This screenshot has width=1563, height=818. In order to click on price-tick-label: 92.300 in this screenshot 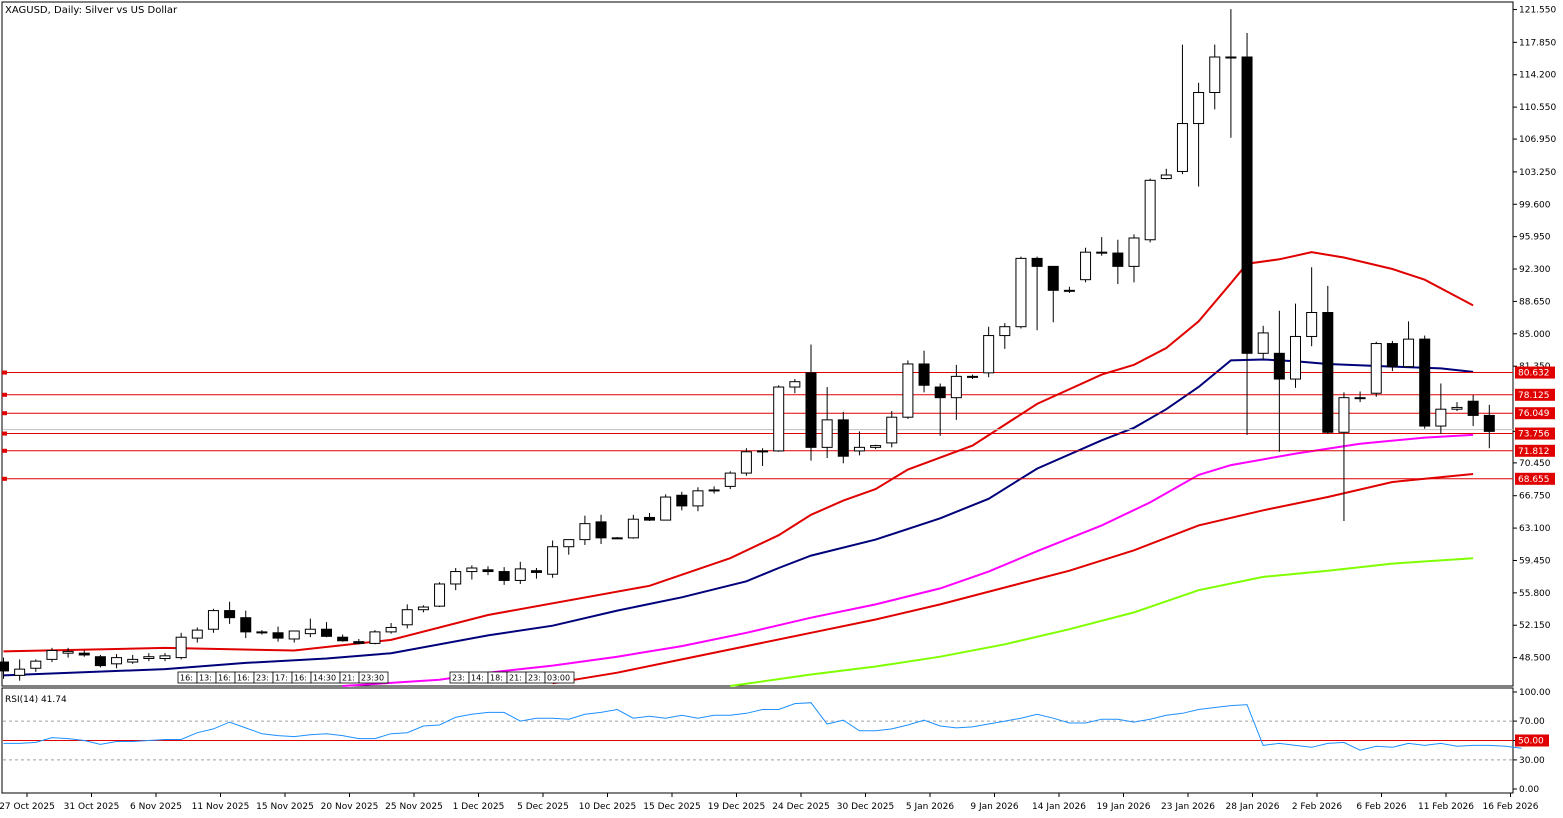, I will do `click(1535, 270)`.